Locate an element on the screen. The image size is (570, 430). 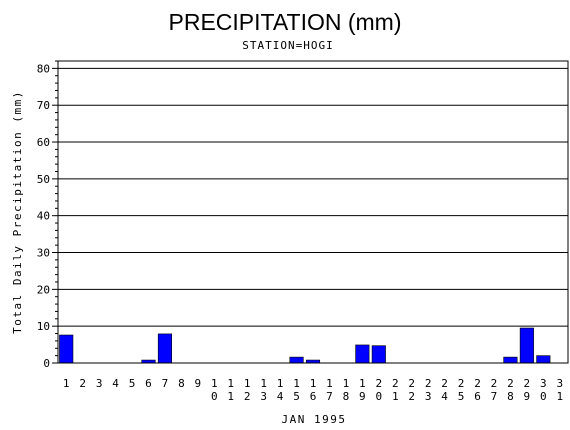
x-tick-label: 2 is located at coordinates (82, 383).